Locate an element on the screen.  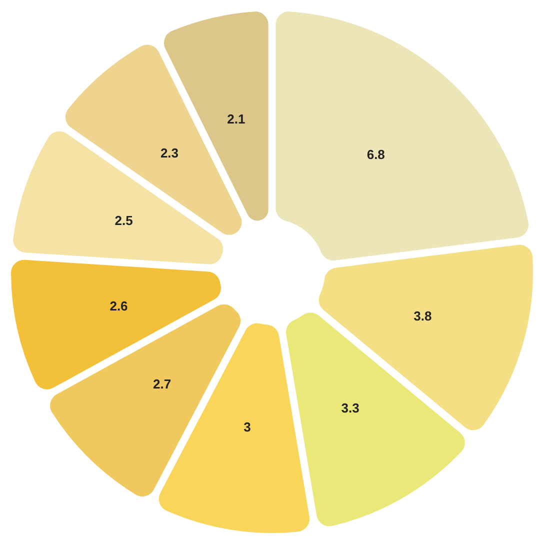
data-label: 3.8 is located at coordinates (423, 316).